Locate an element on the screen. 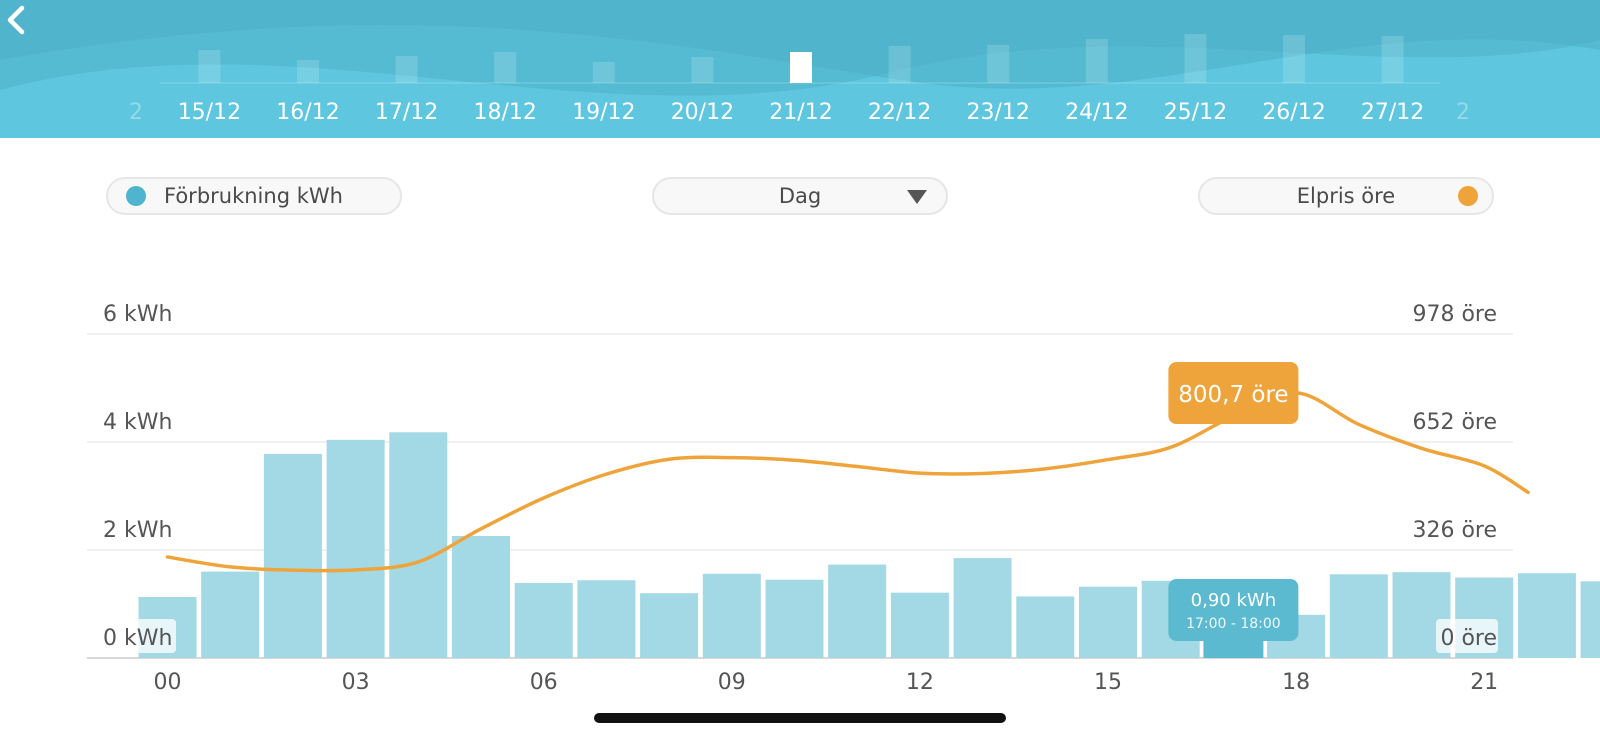  x-tick-label: 15 is located at coordinates (1108, 682).